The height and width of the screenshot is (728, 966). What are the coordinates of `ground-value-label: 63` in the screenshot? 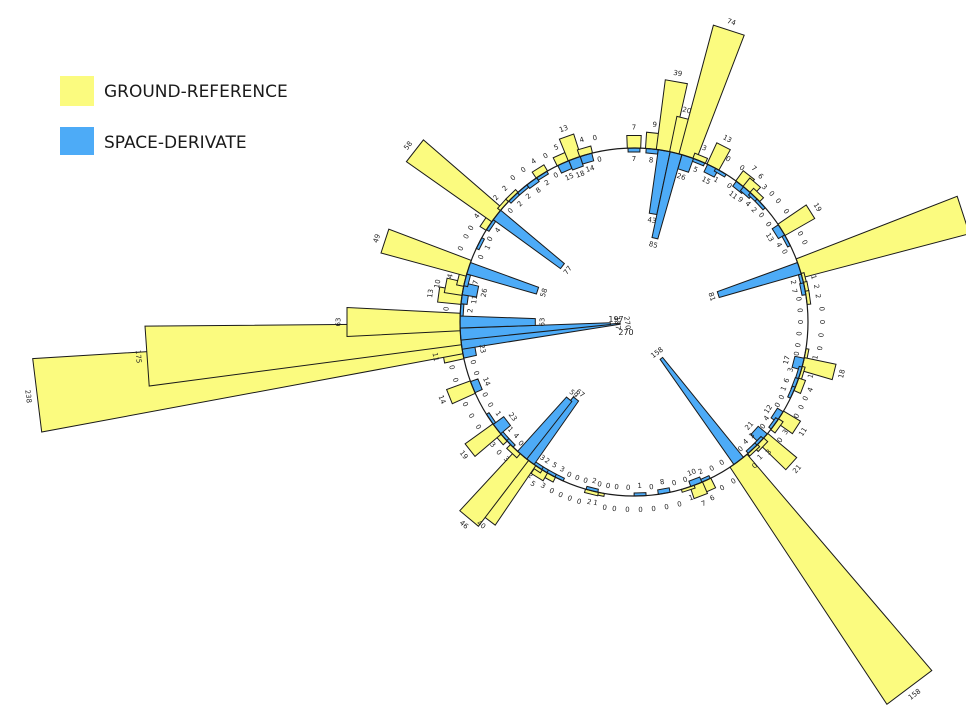 It's located at (339, 322).